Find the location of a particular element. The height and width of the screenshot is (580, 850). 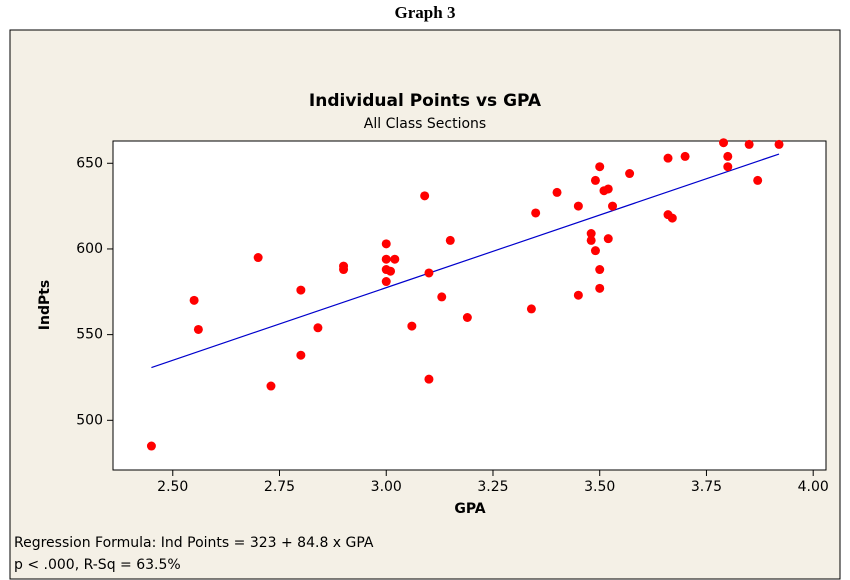

x-tick-label: 2.50 is located at coordinates (172, 487).